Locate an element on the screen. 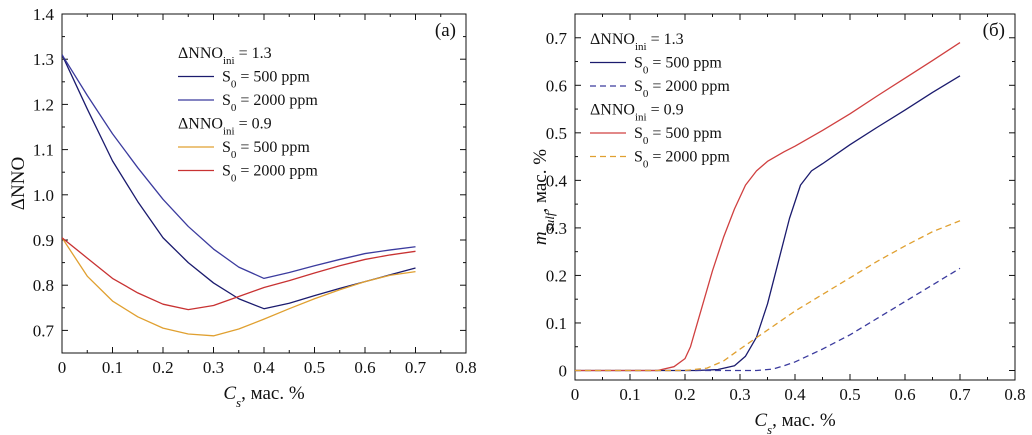  y-tick-label: 1.2 is located at coordinates (43, 104).